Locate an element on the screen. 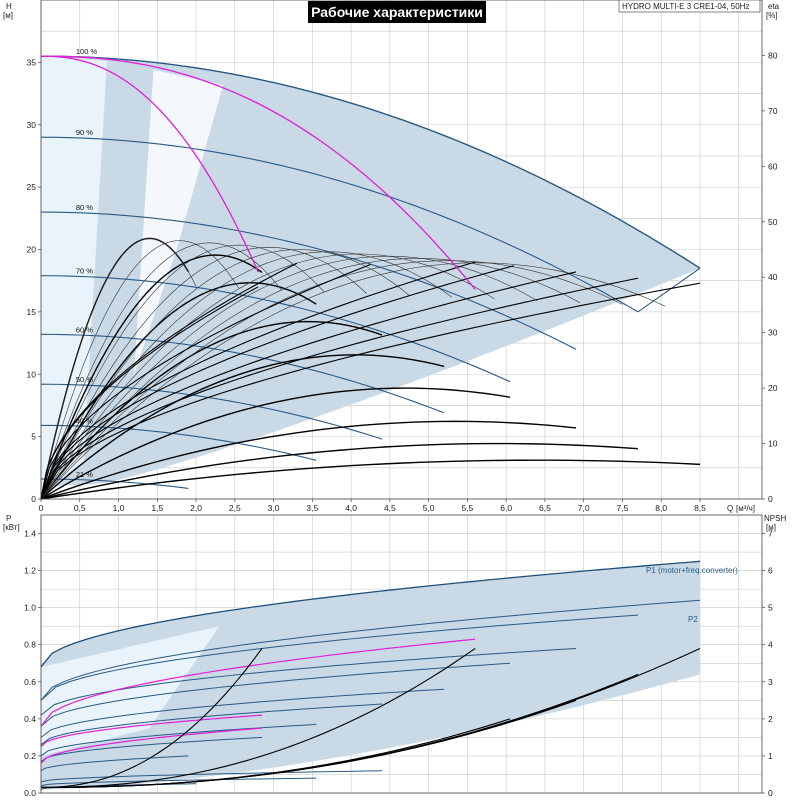 The width and height of the screenshot is (800, 805). y2-tick-label: 3 is located at coordinates (770, 682).